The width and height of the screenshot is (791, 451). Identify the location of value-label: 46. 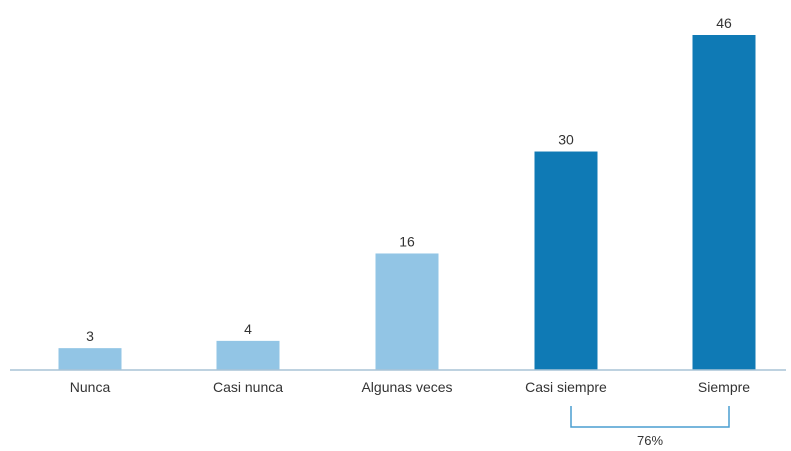
(724, 23).